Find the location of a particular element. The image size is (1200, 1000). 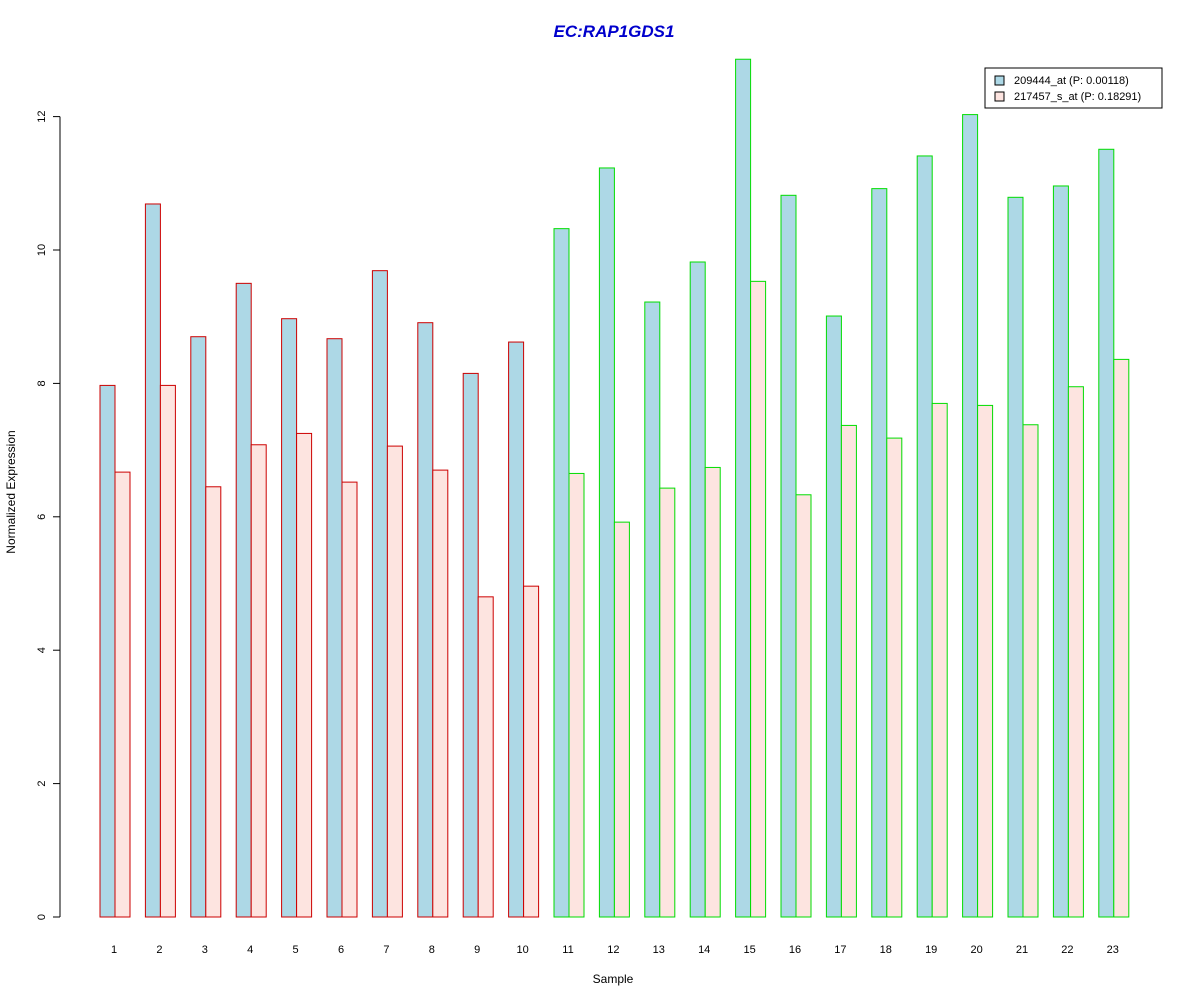

y-tick-label: 6 is located at coordinates (42, 517).